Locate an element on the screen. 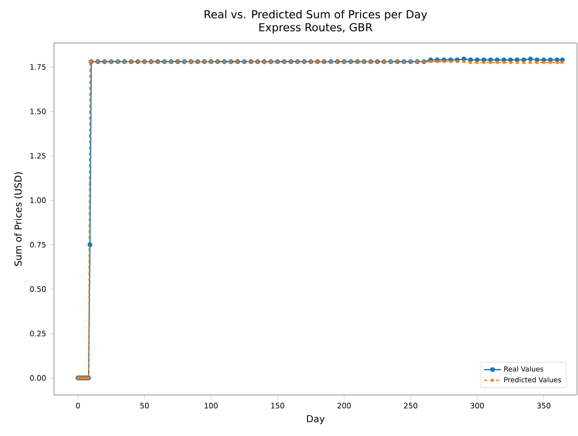 This screenshot has width=578, height=436. chart-subtitle: Express Routes, GBR is located at coordinates (315, 28).